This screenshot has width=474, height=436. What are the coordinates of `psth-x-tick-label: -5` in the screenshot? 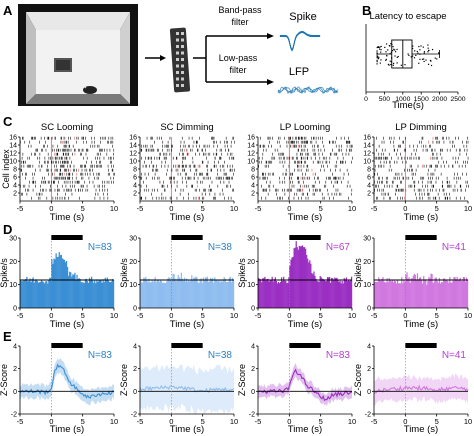 It's located at (374, 315).